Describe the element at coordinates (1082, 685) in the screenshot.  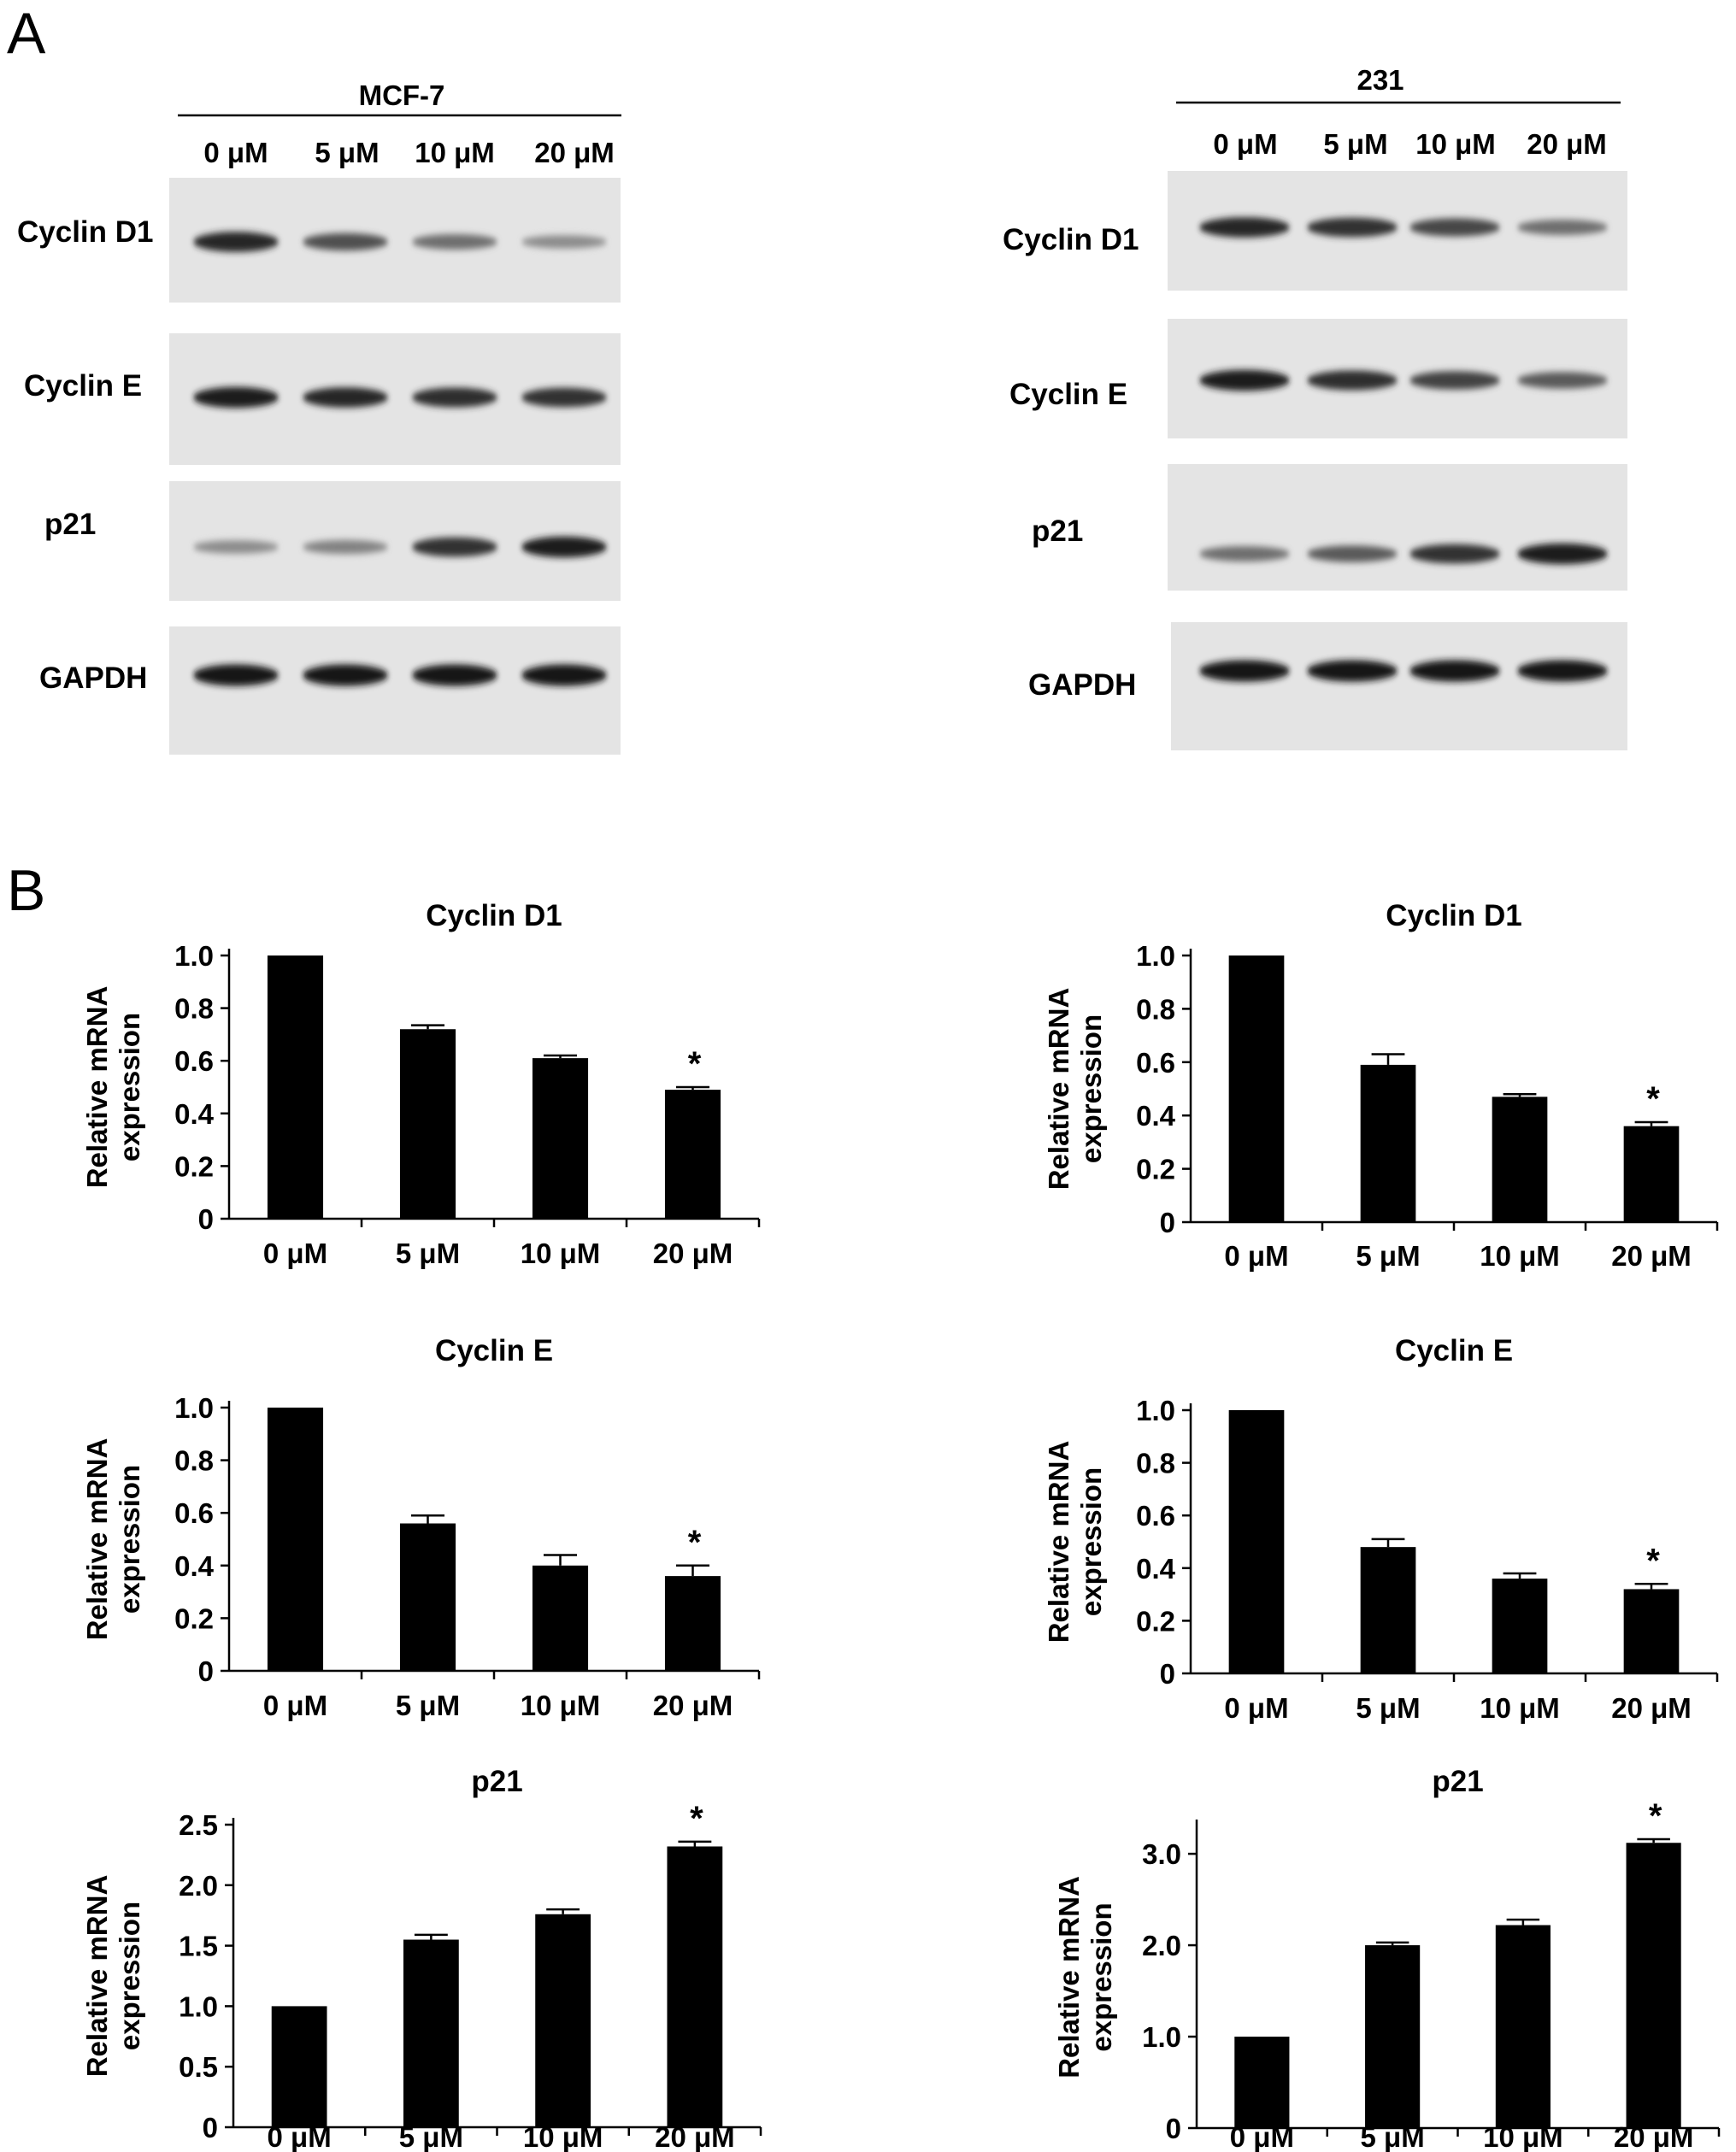
I see `blot-row-label: GAPDH` at that location.